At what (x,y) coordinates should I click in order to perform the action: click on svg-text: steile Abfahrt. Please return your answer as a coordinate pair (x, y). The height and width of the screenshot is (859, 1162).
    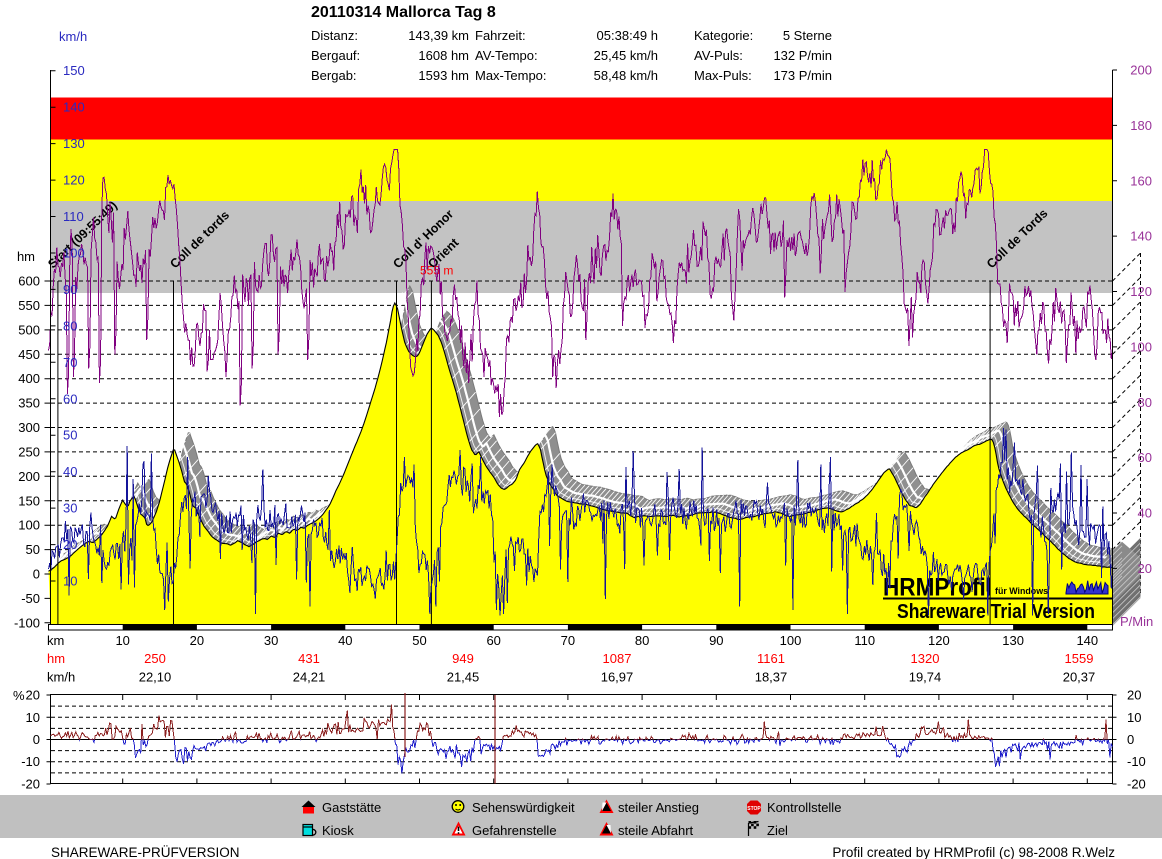
    Looking at the image, I should click on (656, 830).